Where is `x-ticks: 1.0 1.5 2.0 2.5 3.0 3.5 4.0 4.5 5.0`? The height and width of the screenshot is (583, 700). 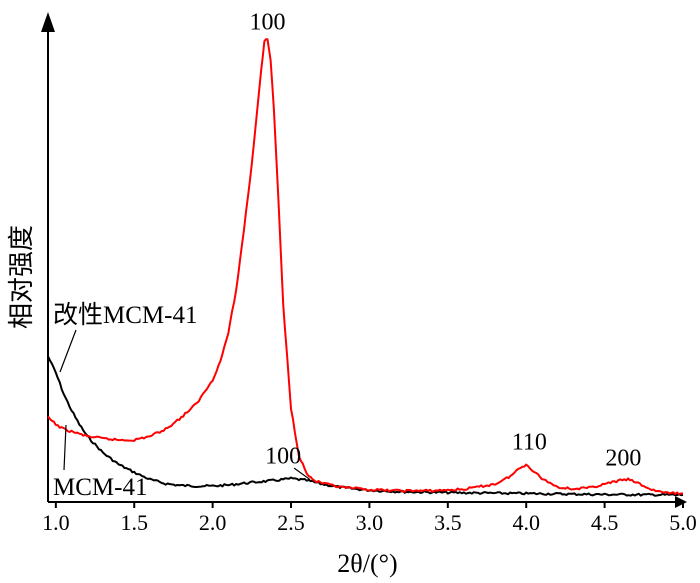
x-ticks: 1.0 1.5 2.0 2.5 3.0 3.5 4.0 4.5 5.0 is located at coordinates (369, 518).